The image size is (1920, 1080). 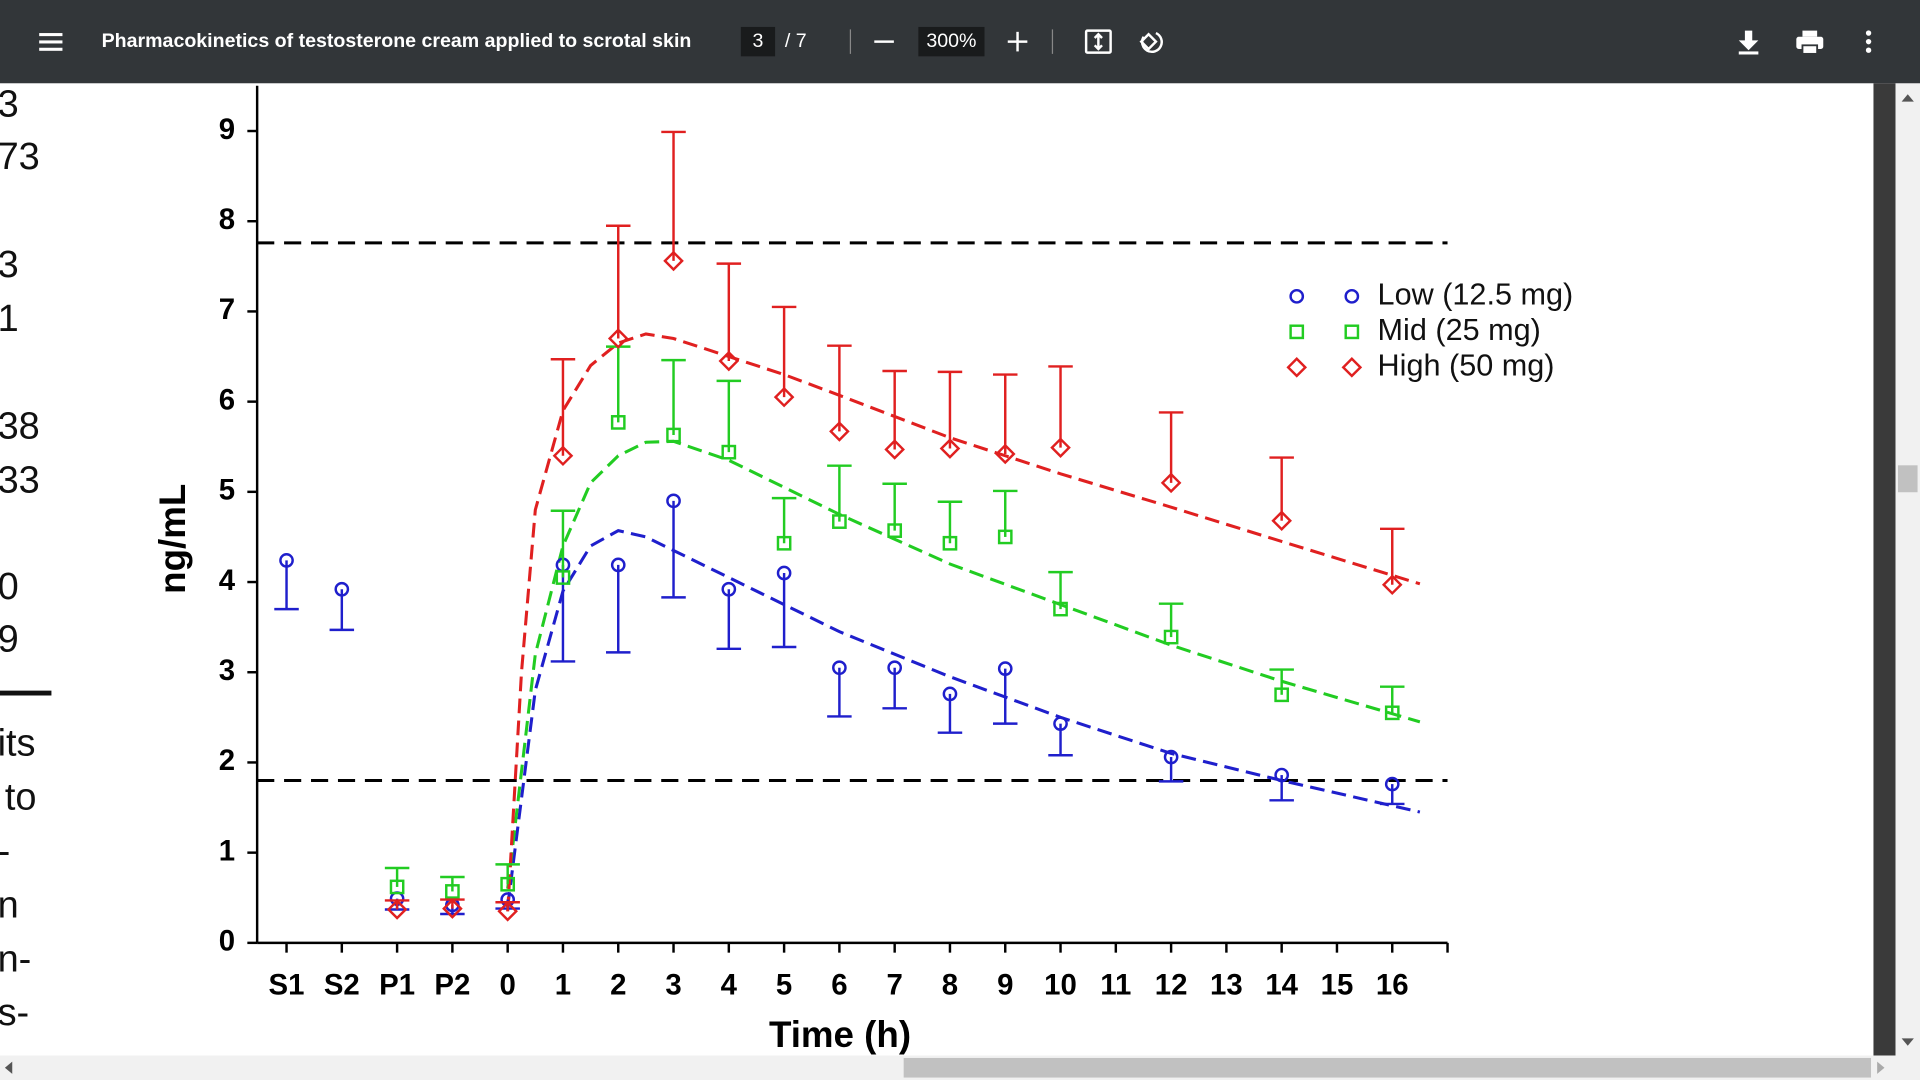 What do you see at coordinates (1868, 41) in the screenshot?
I see `more-actions` at bounding box center [1868, 41].